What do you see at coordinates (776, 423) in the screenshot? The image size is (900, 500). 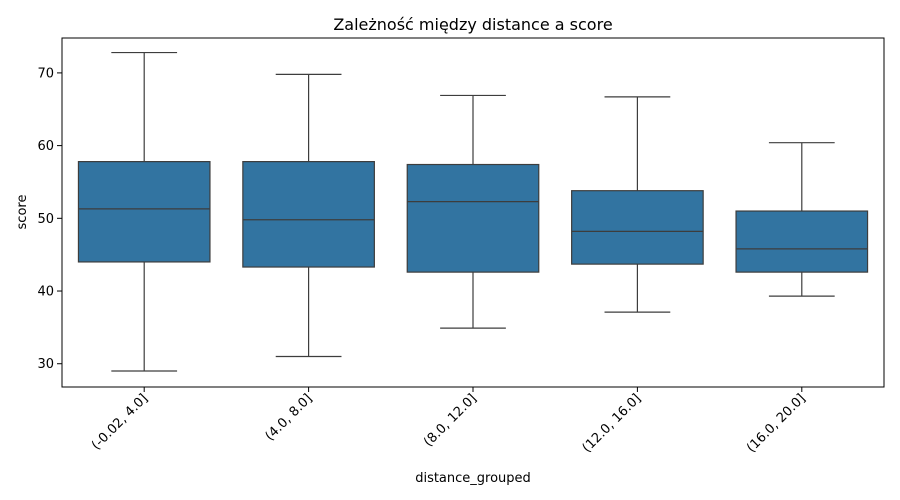 I see `x-tick-label: (16.0, 20.0]` at bounding box center [776, 423].